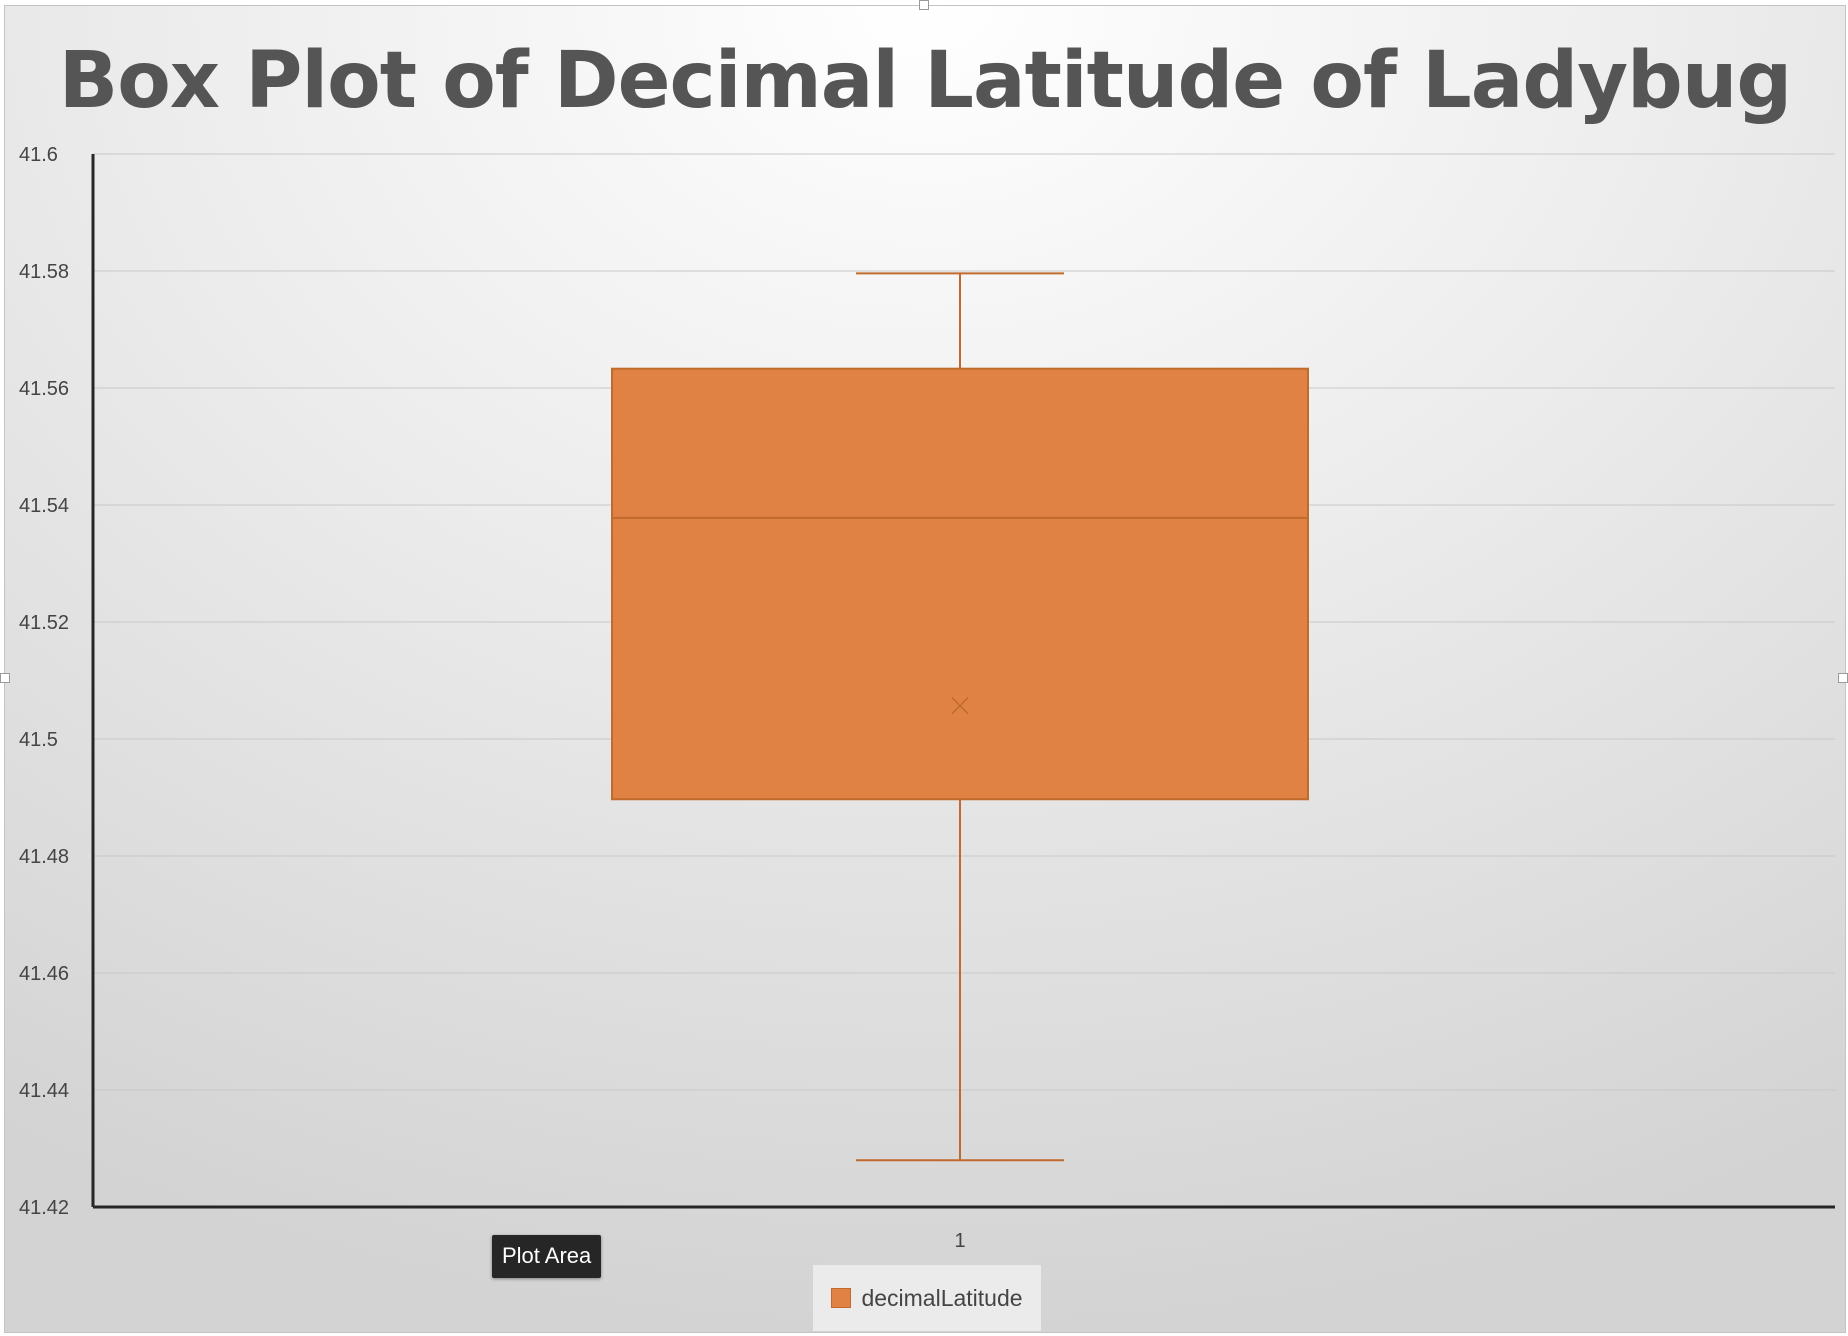 The height and width of the screenshot is (1336, 1848). I want to click on y-tick-label: 41.58, so click(44, 272).